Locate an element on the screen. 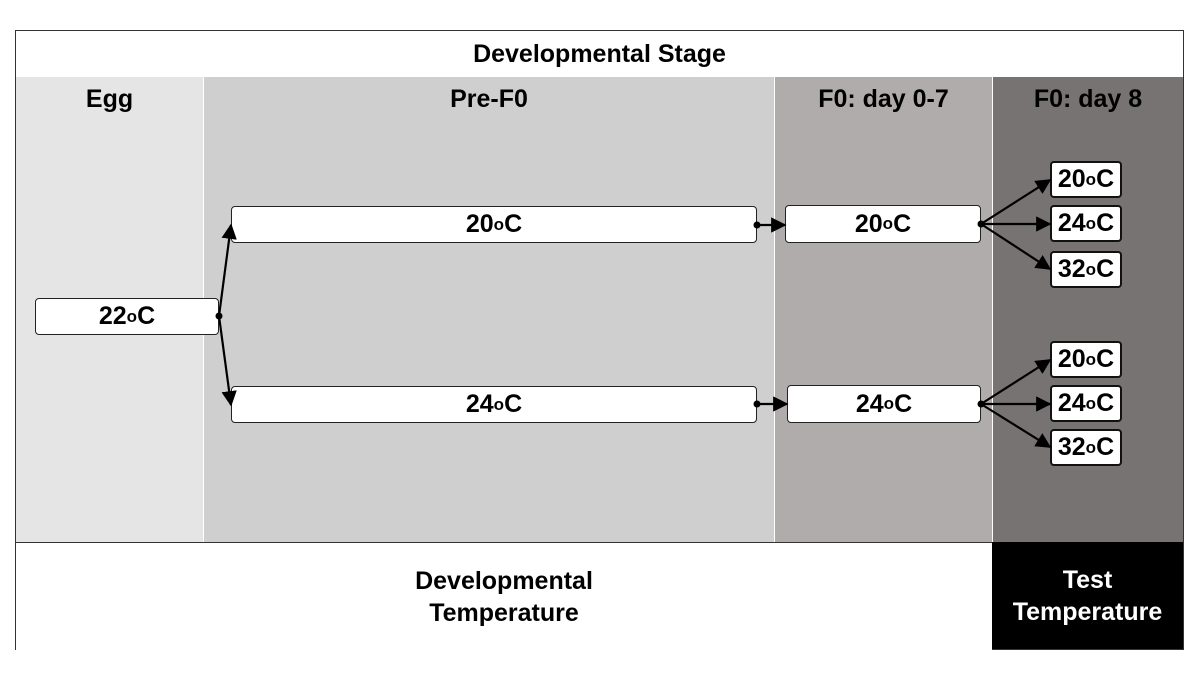  f0-day-0-7-lower-temp-value: 24 is located at coordinates (869, 403).